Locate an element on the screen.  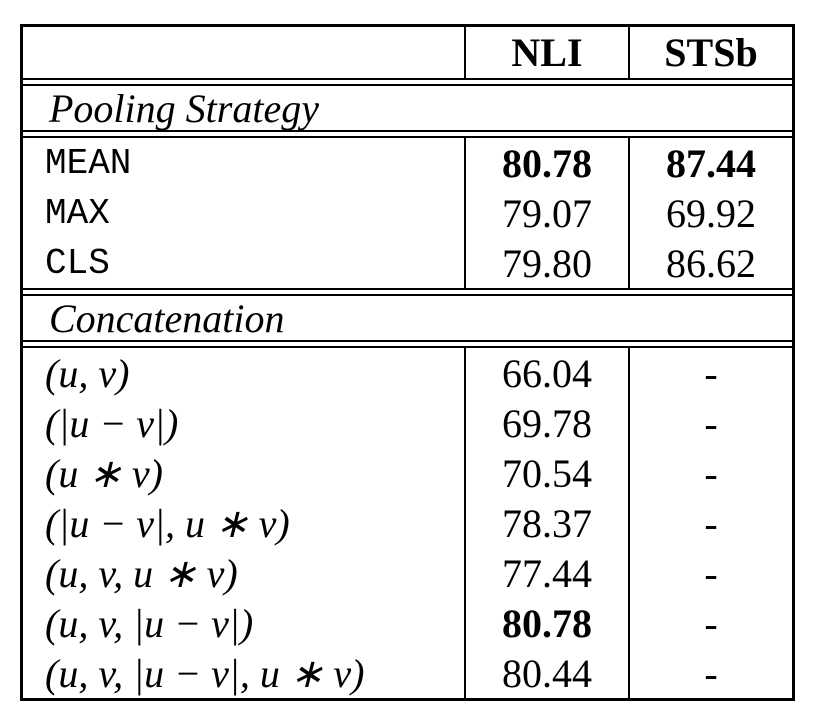
table-row-mean: MEAN 80.78 87.44 is located at coordinates (407, 163).